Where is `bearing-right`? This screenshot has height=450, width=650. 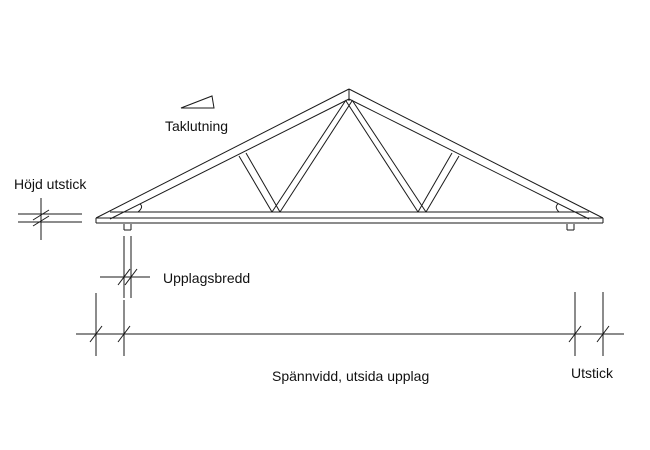
bearing-right is located at coordinates (570, 227).